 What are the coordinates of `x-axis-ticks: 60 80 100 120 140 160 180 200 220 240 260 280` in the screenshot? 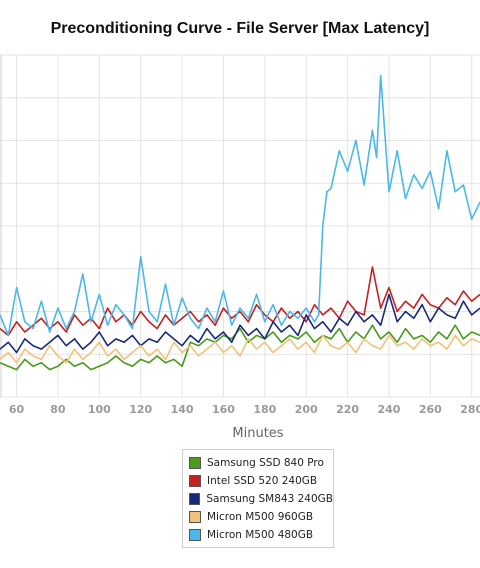 It's located at (244, 409).